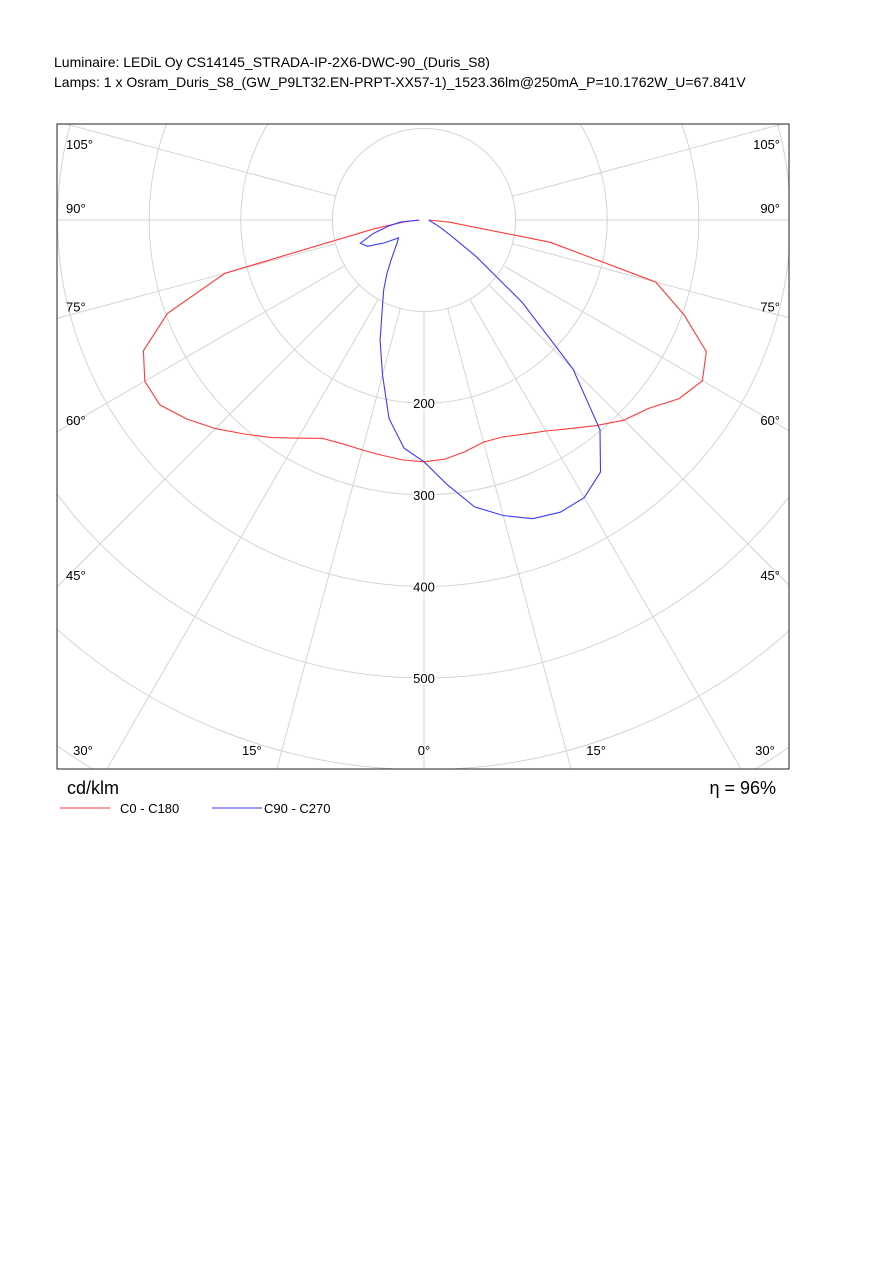 The height and width of the screenshot is (1261, 892). What do you see at coordinates (297, 808) in the screenshot?
I see `legend-label: C90 - C270` at bounding box center [297, 808].